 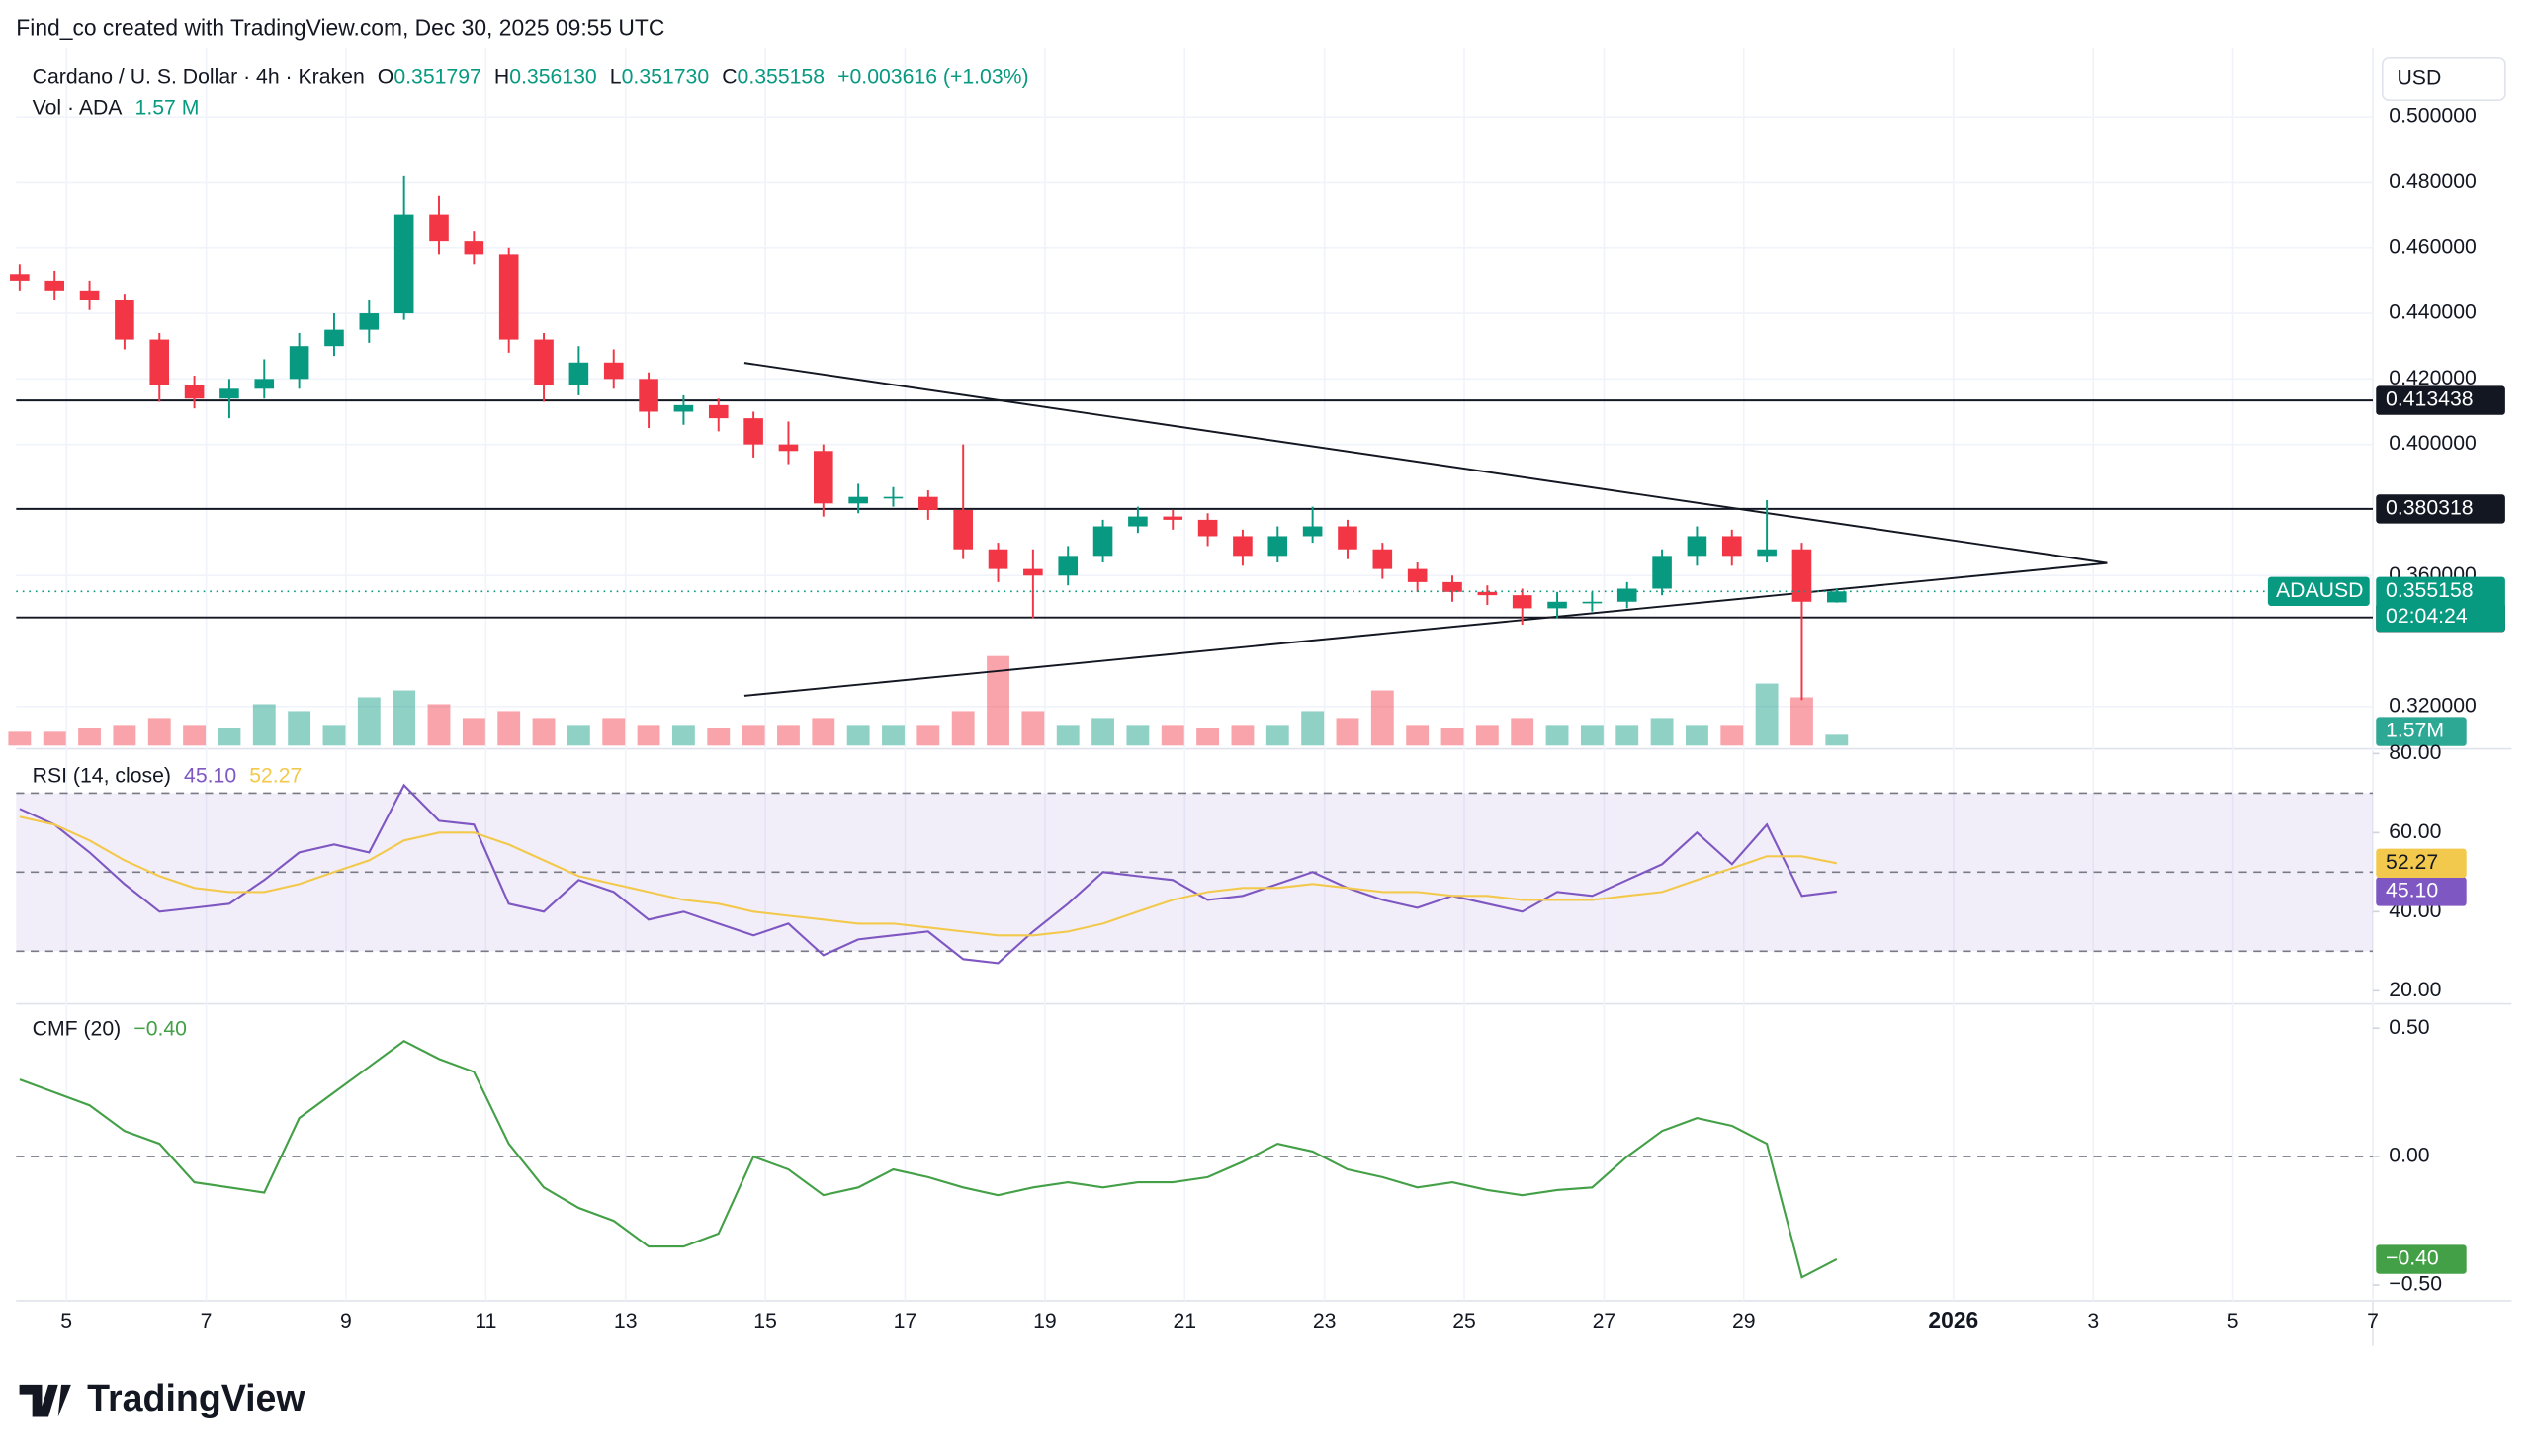 I want to click on y-tick-label: −0.50, so click(x=2416, y=1284).